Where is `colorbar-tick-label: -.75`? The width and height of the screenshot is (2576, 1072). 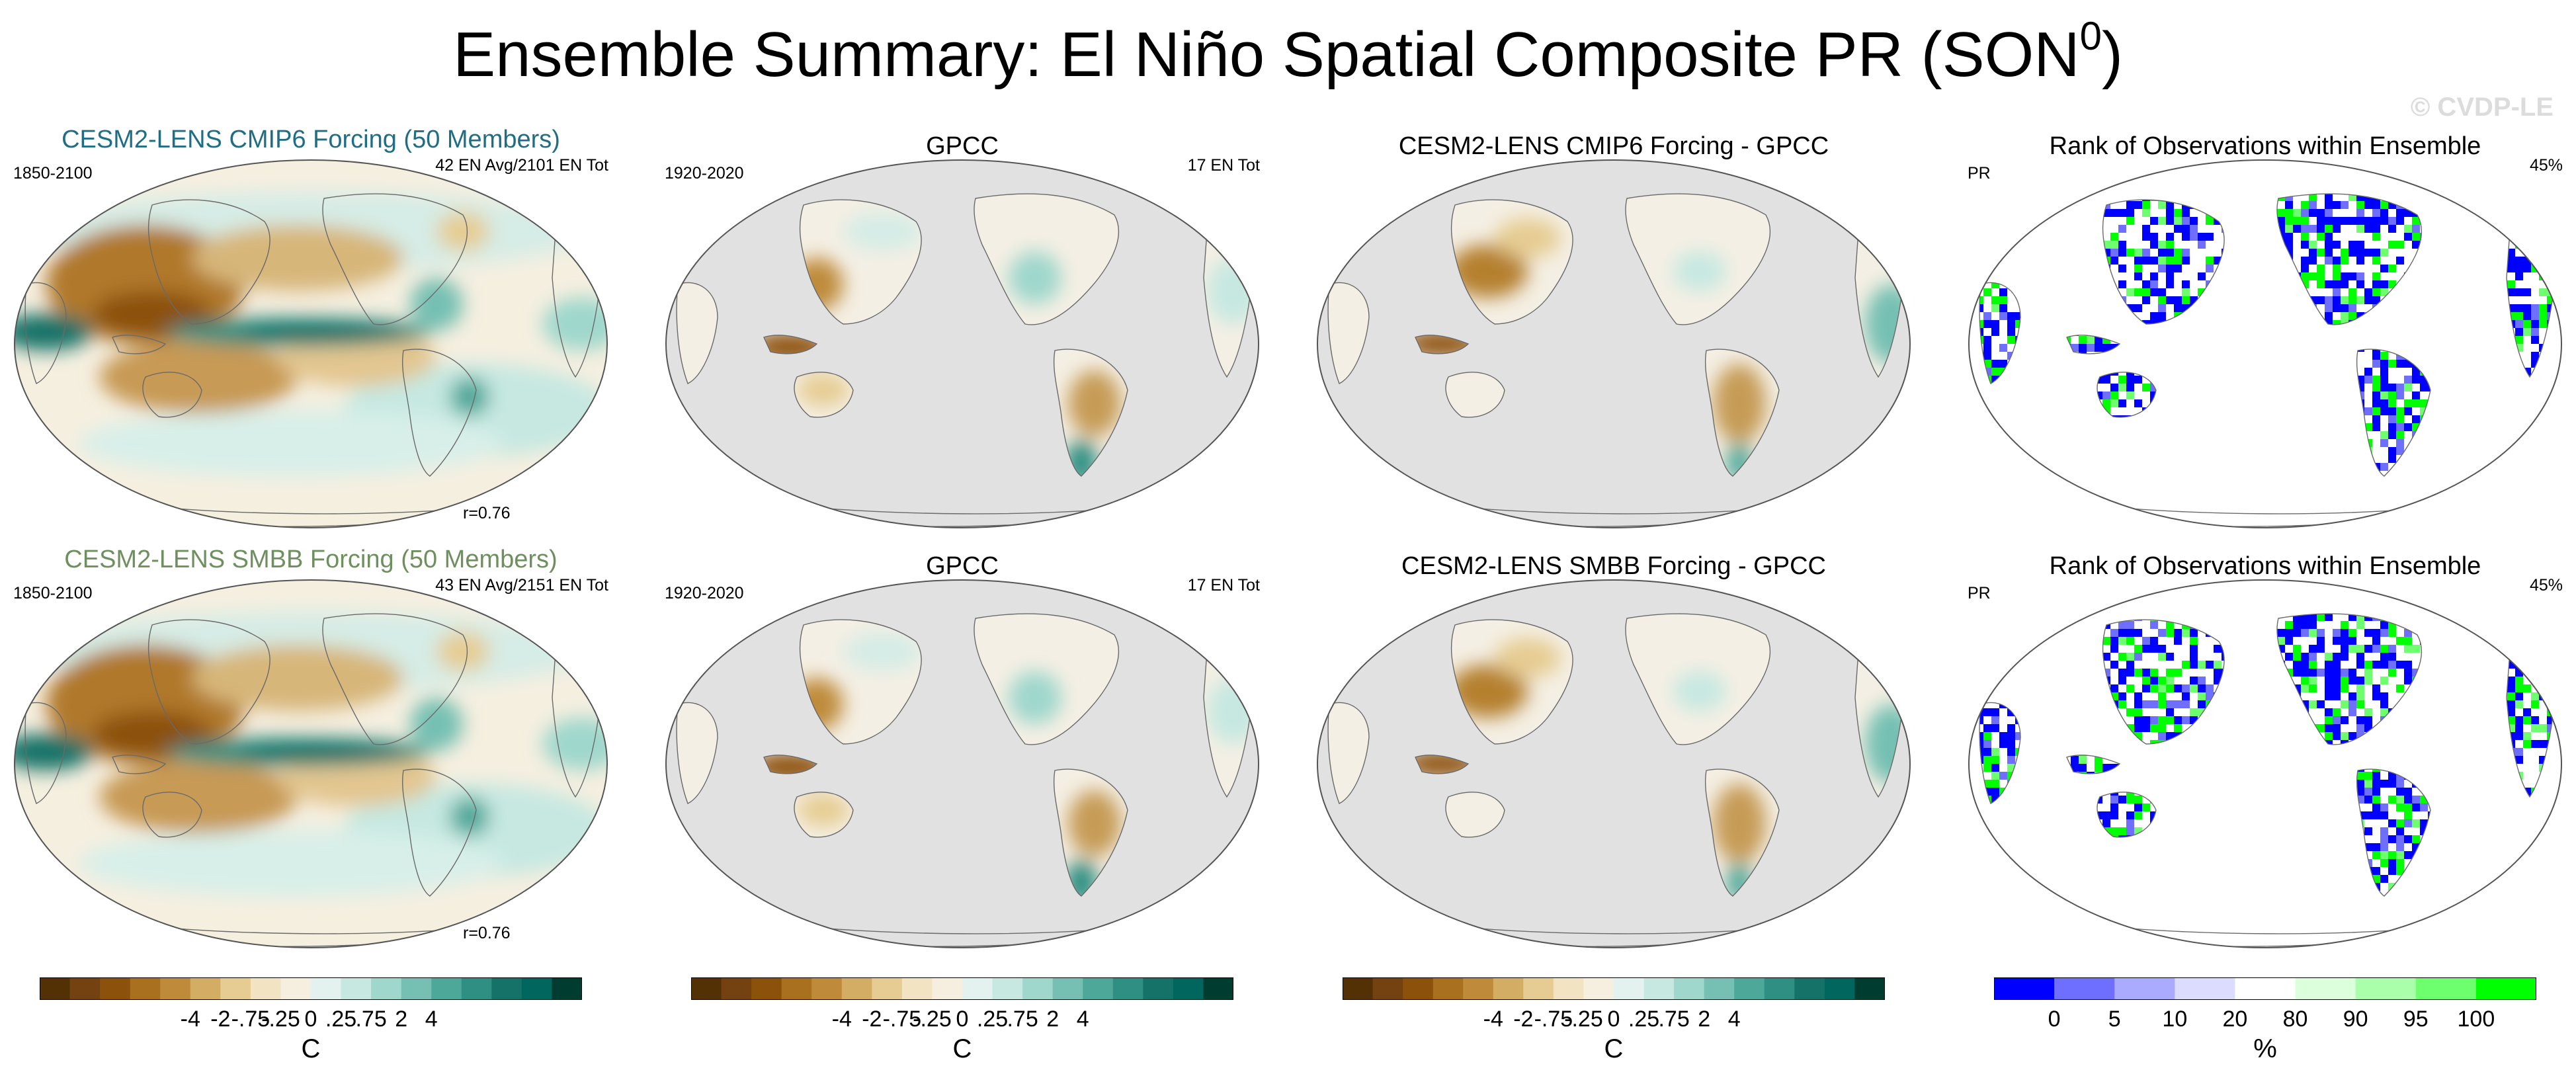 colorbar-tick-label: -.75 is located at coordinates (1554, 1019).